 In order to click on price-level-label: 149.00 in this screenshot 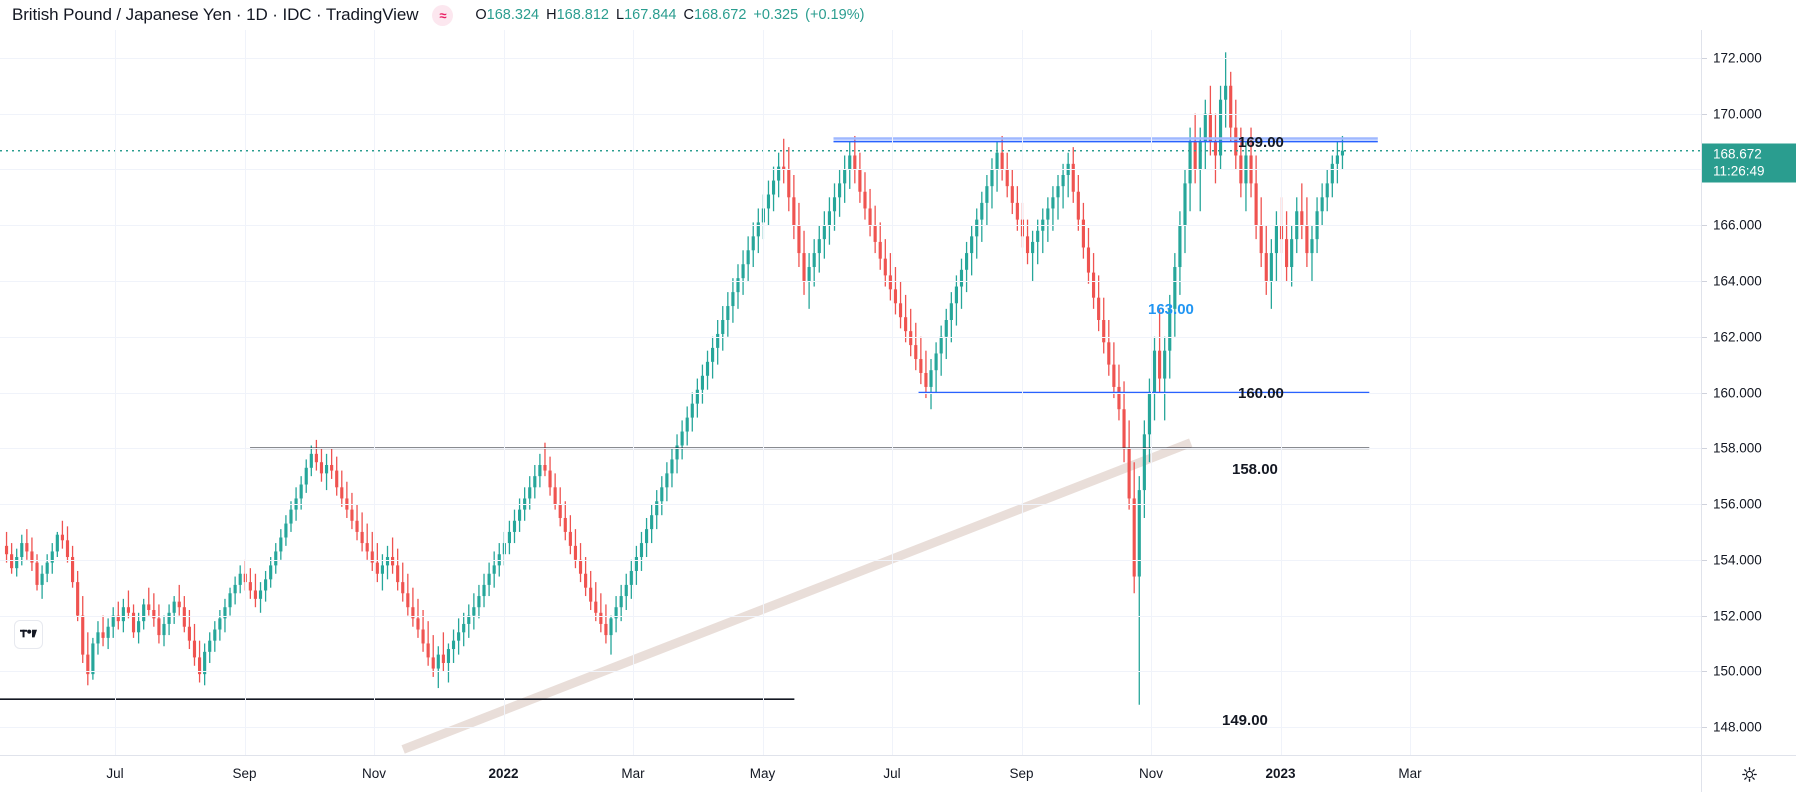, I will do `click(1245, 721)`.